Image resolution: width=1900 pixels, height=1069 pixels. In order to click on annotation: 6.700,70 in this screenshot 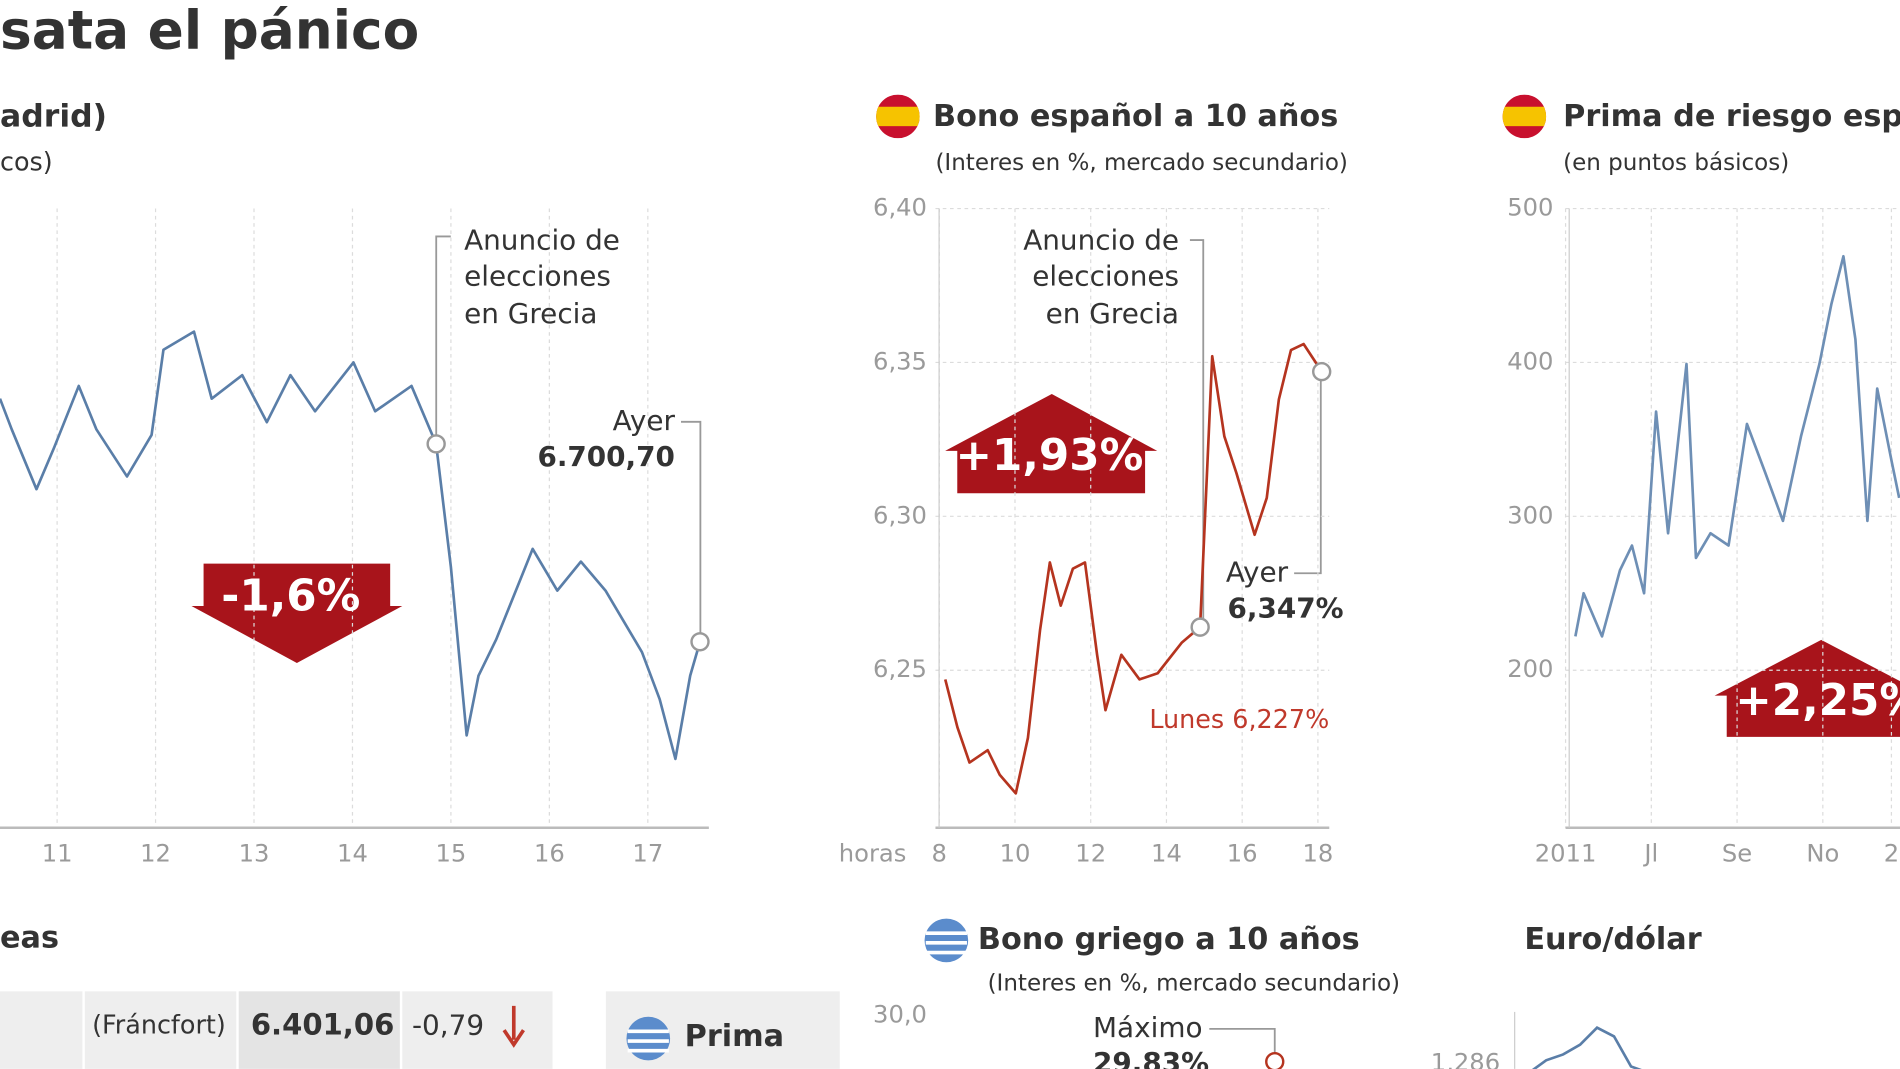, I will do `click(605, 456)`.